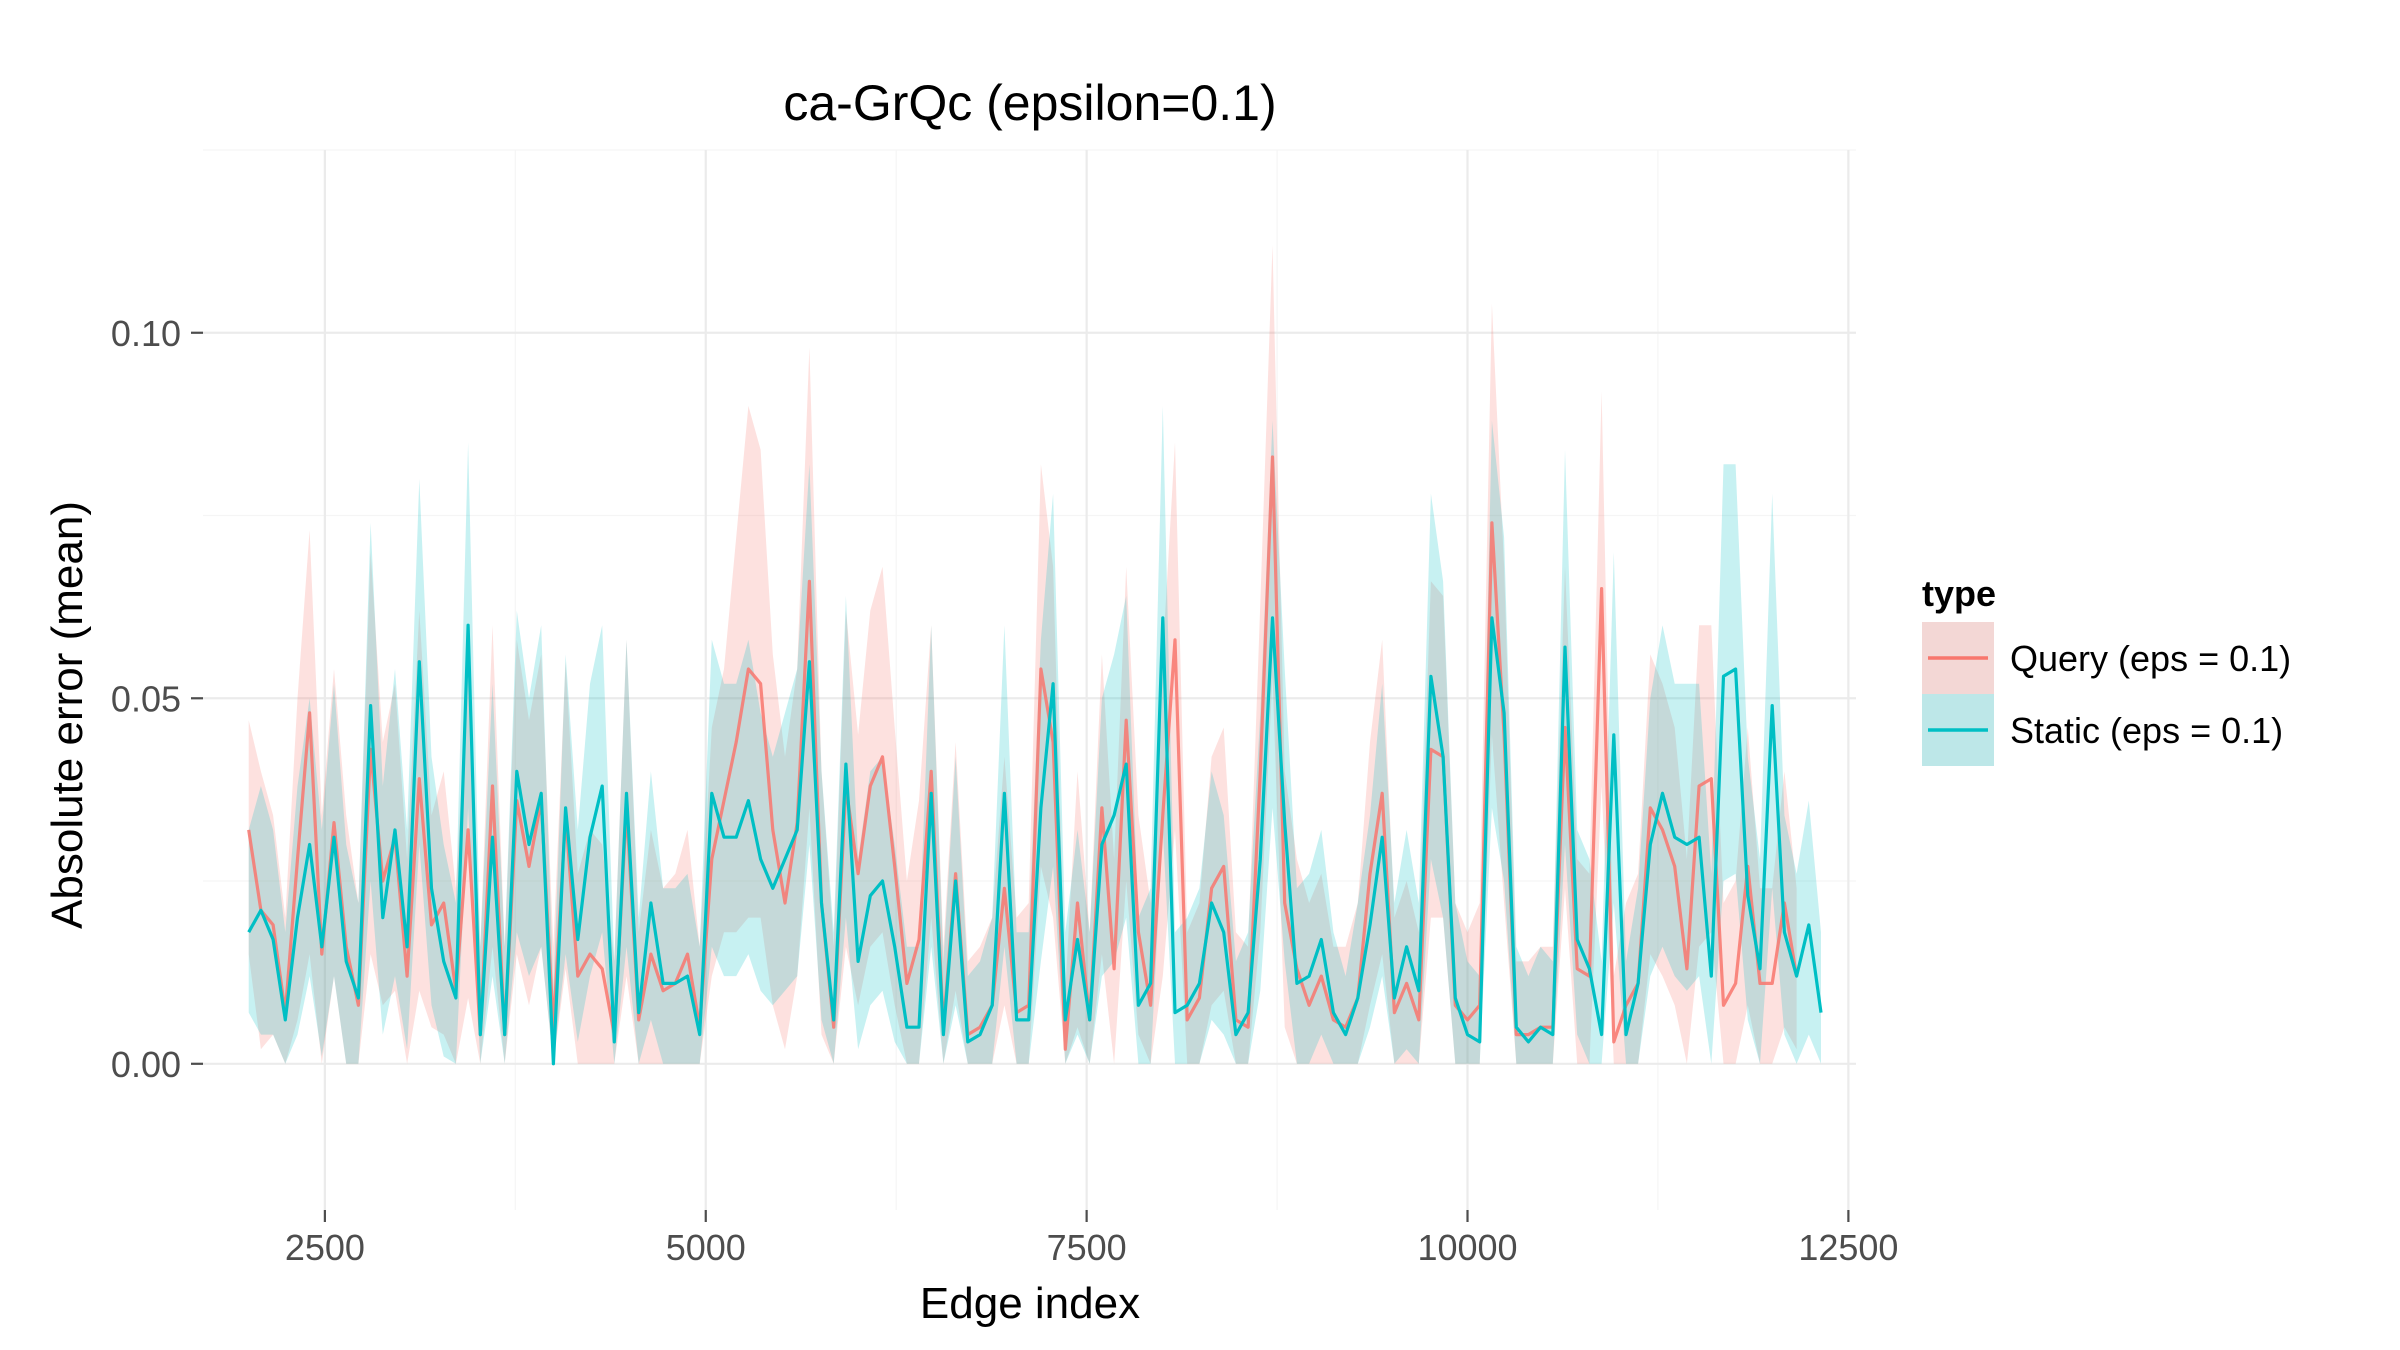  What do you see at coordinates (2146, 730) in the screenshot?
I see `legend-label: Static (eps = 0.1)` at bounding box center [2146, 730].